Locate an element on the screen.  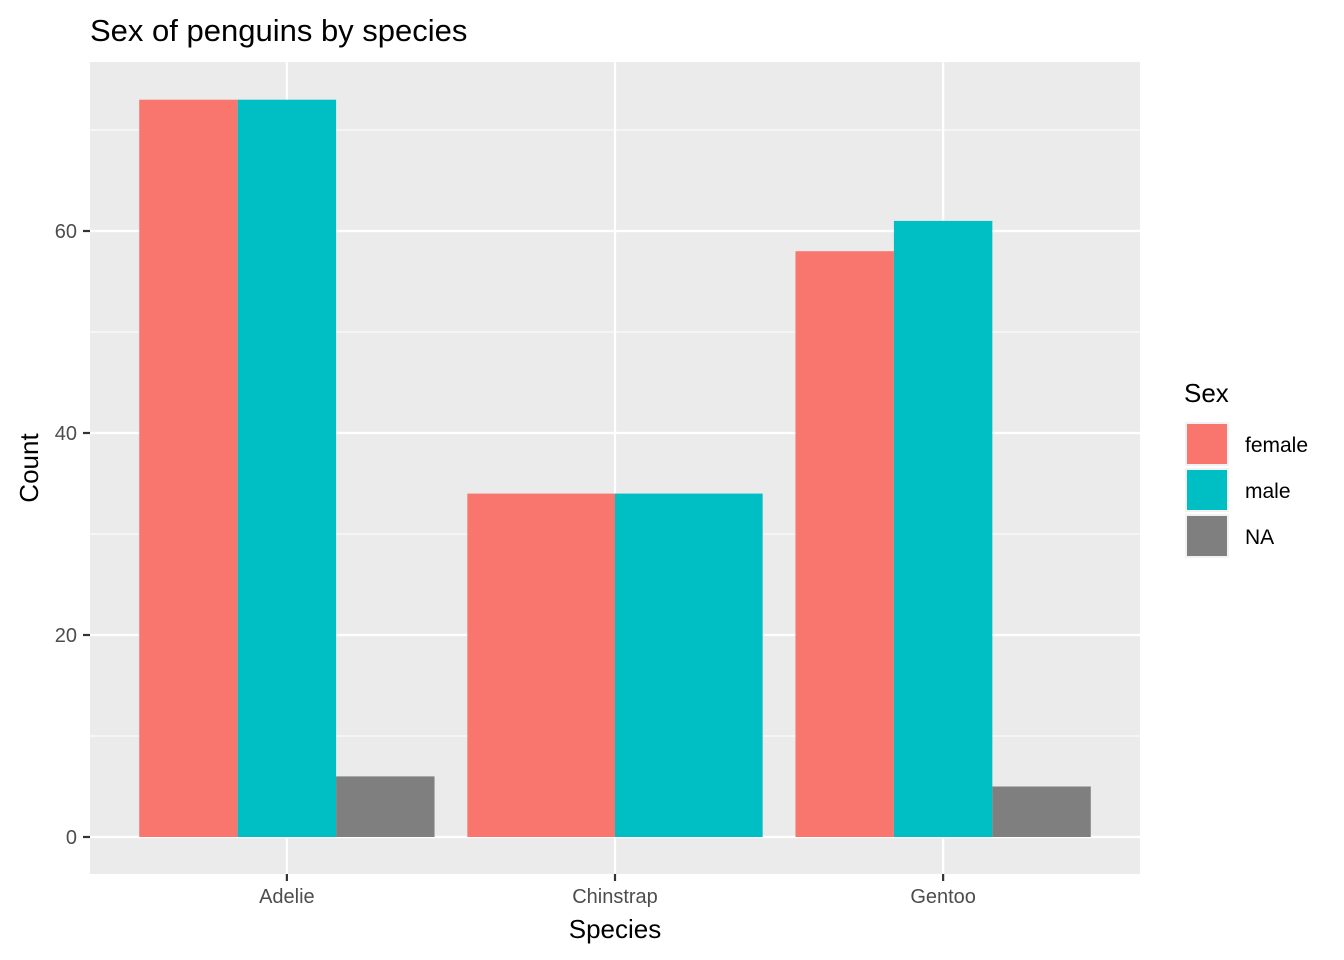
bar-gentoo-male is located at coordinates (943, 528).